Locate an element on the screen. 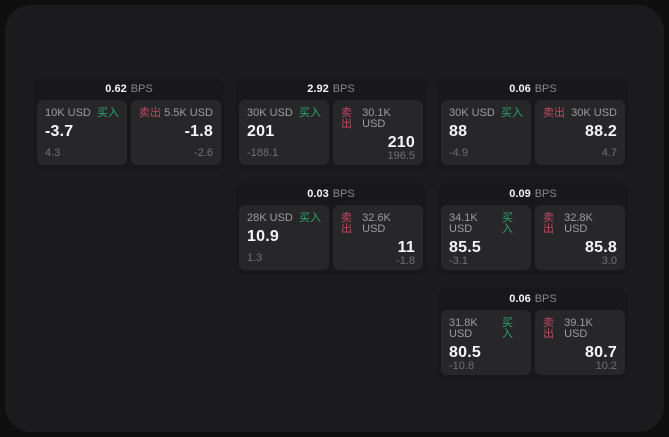  sell-panel: 卖出 39.1K USD 80.7 10.2 is located at coordinates (580, 342).